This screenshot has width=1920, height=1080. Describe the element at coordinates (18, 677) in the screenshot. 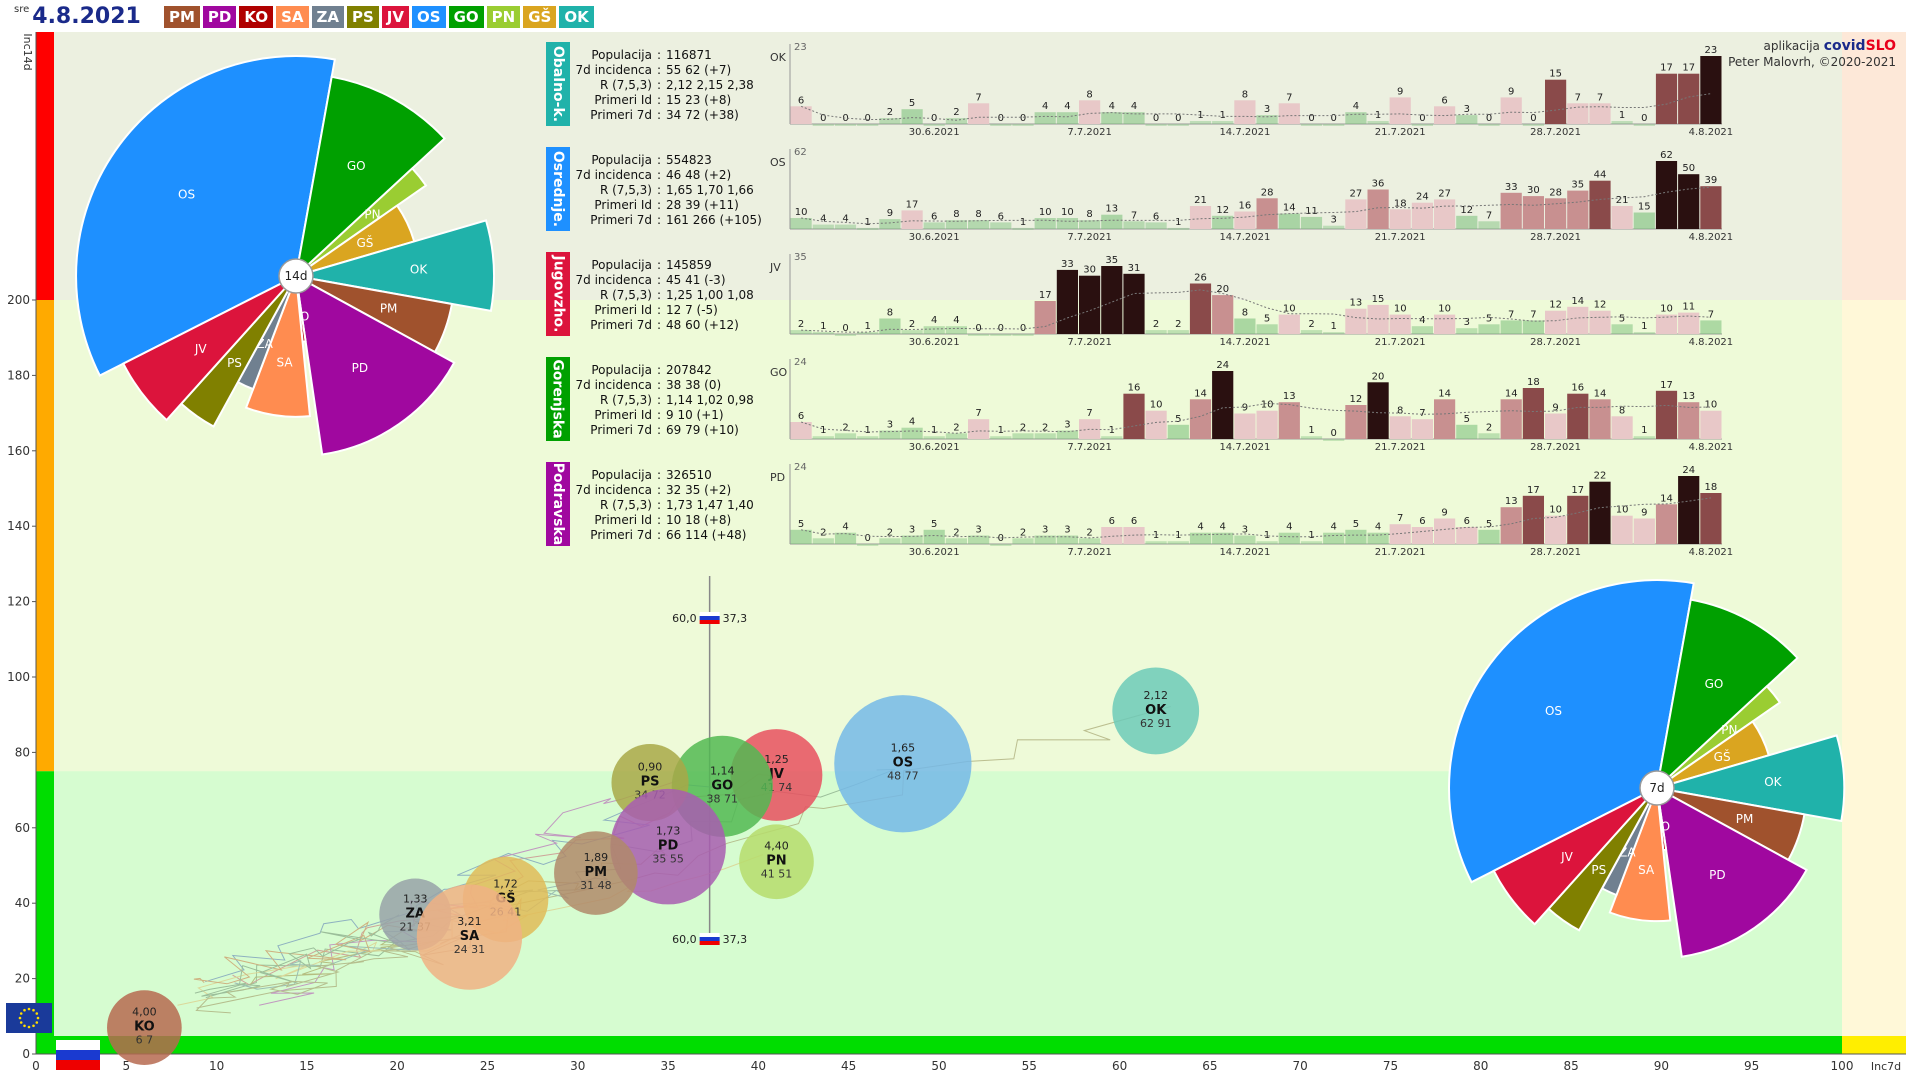

I see `y-tick-label: 100` at that location.